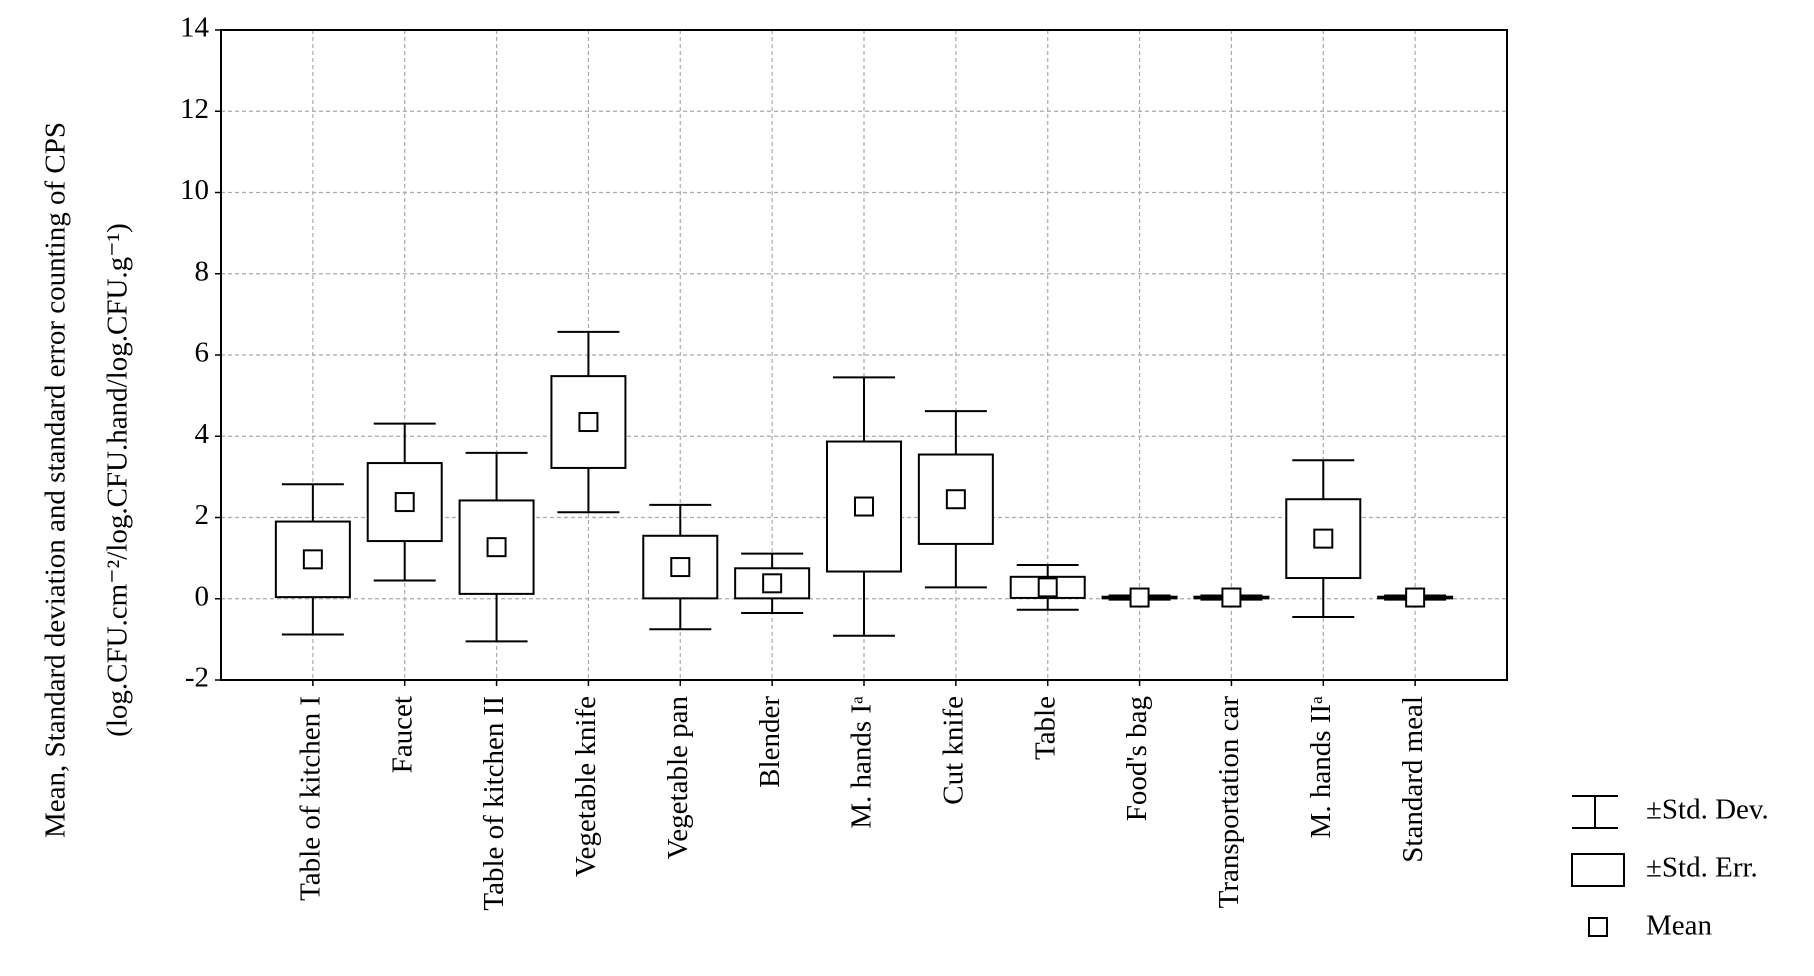 The height and width of the screenshot is (976, 1814). Describe the element at coordinates (1321, 767) in the screenshot. I see `x-tick-label: M. hands IIᵃ` at that location.